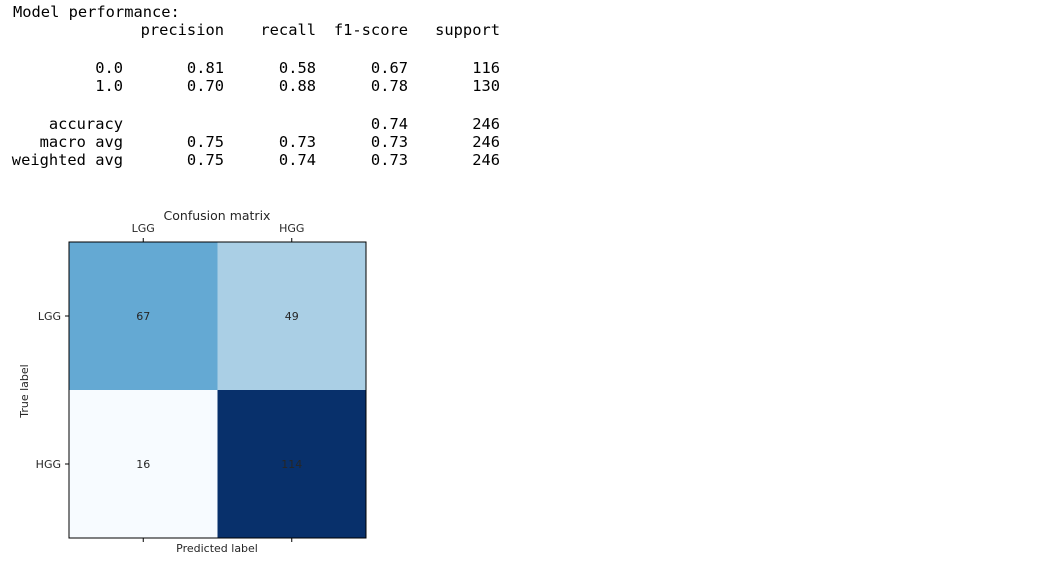 The width and height of the screenshot is (1061, 571). Describe the element at coordinates (182, 30) in the screenshot. I see `column-header-precision: precision` at that location.